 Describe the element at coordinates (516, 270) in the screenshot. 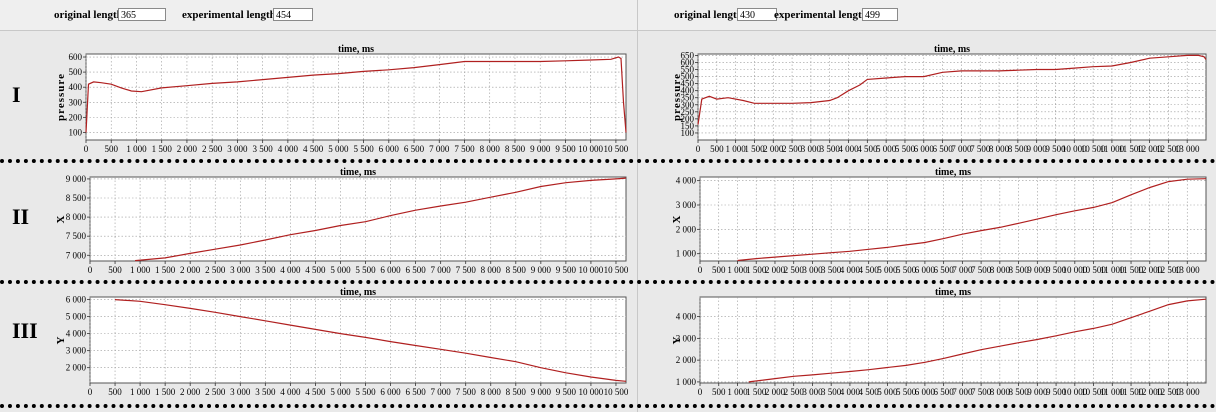

I see `x-tick-label: 8 500` at that location.